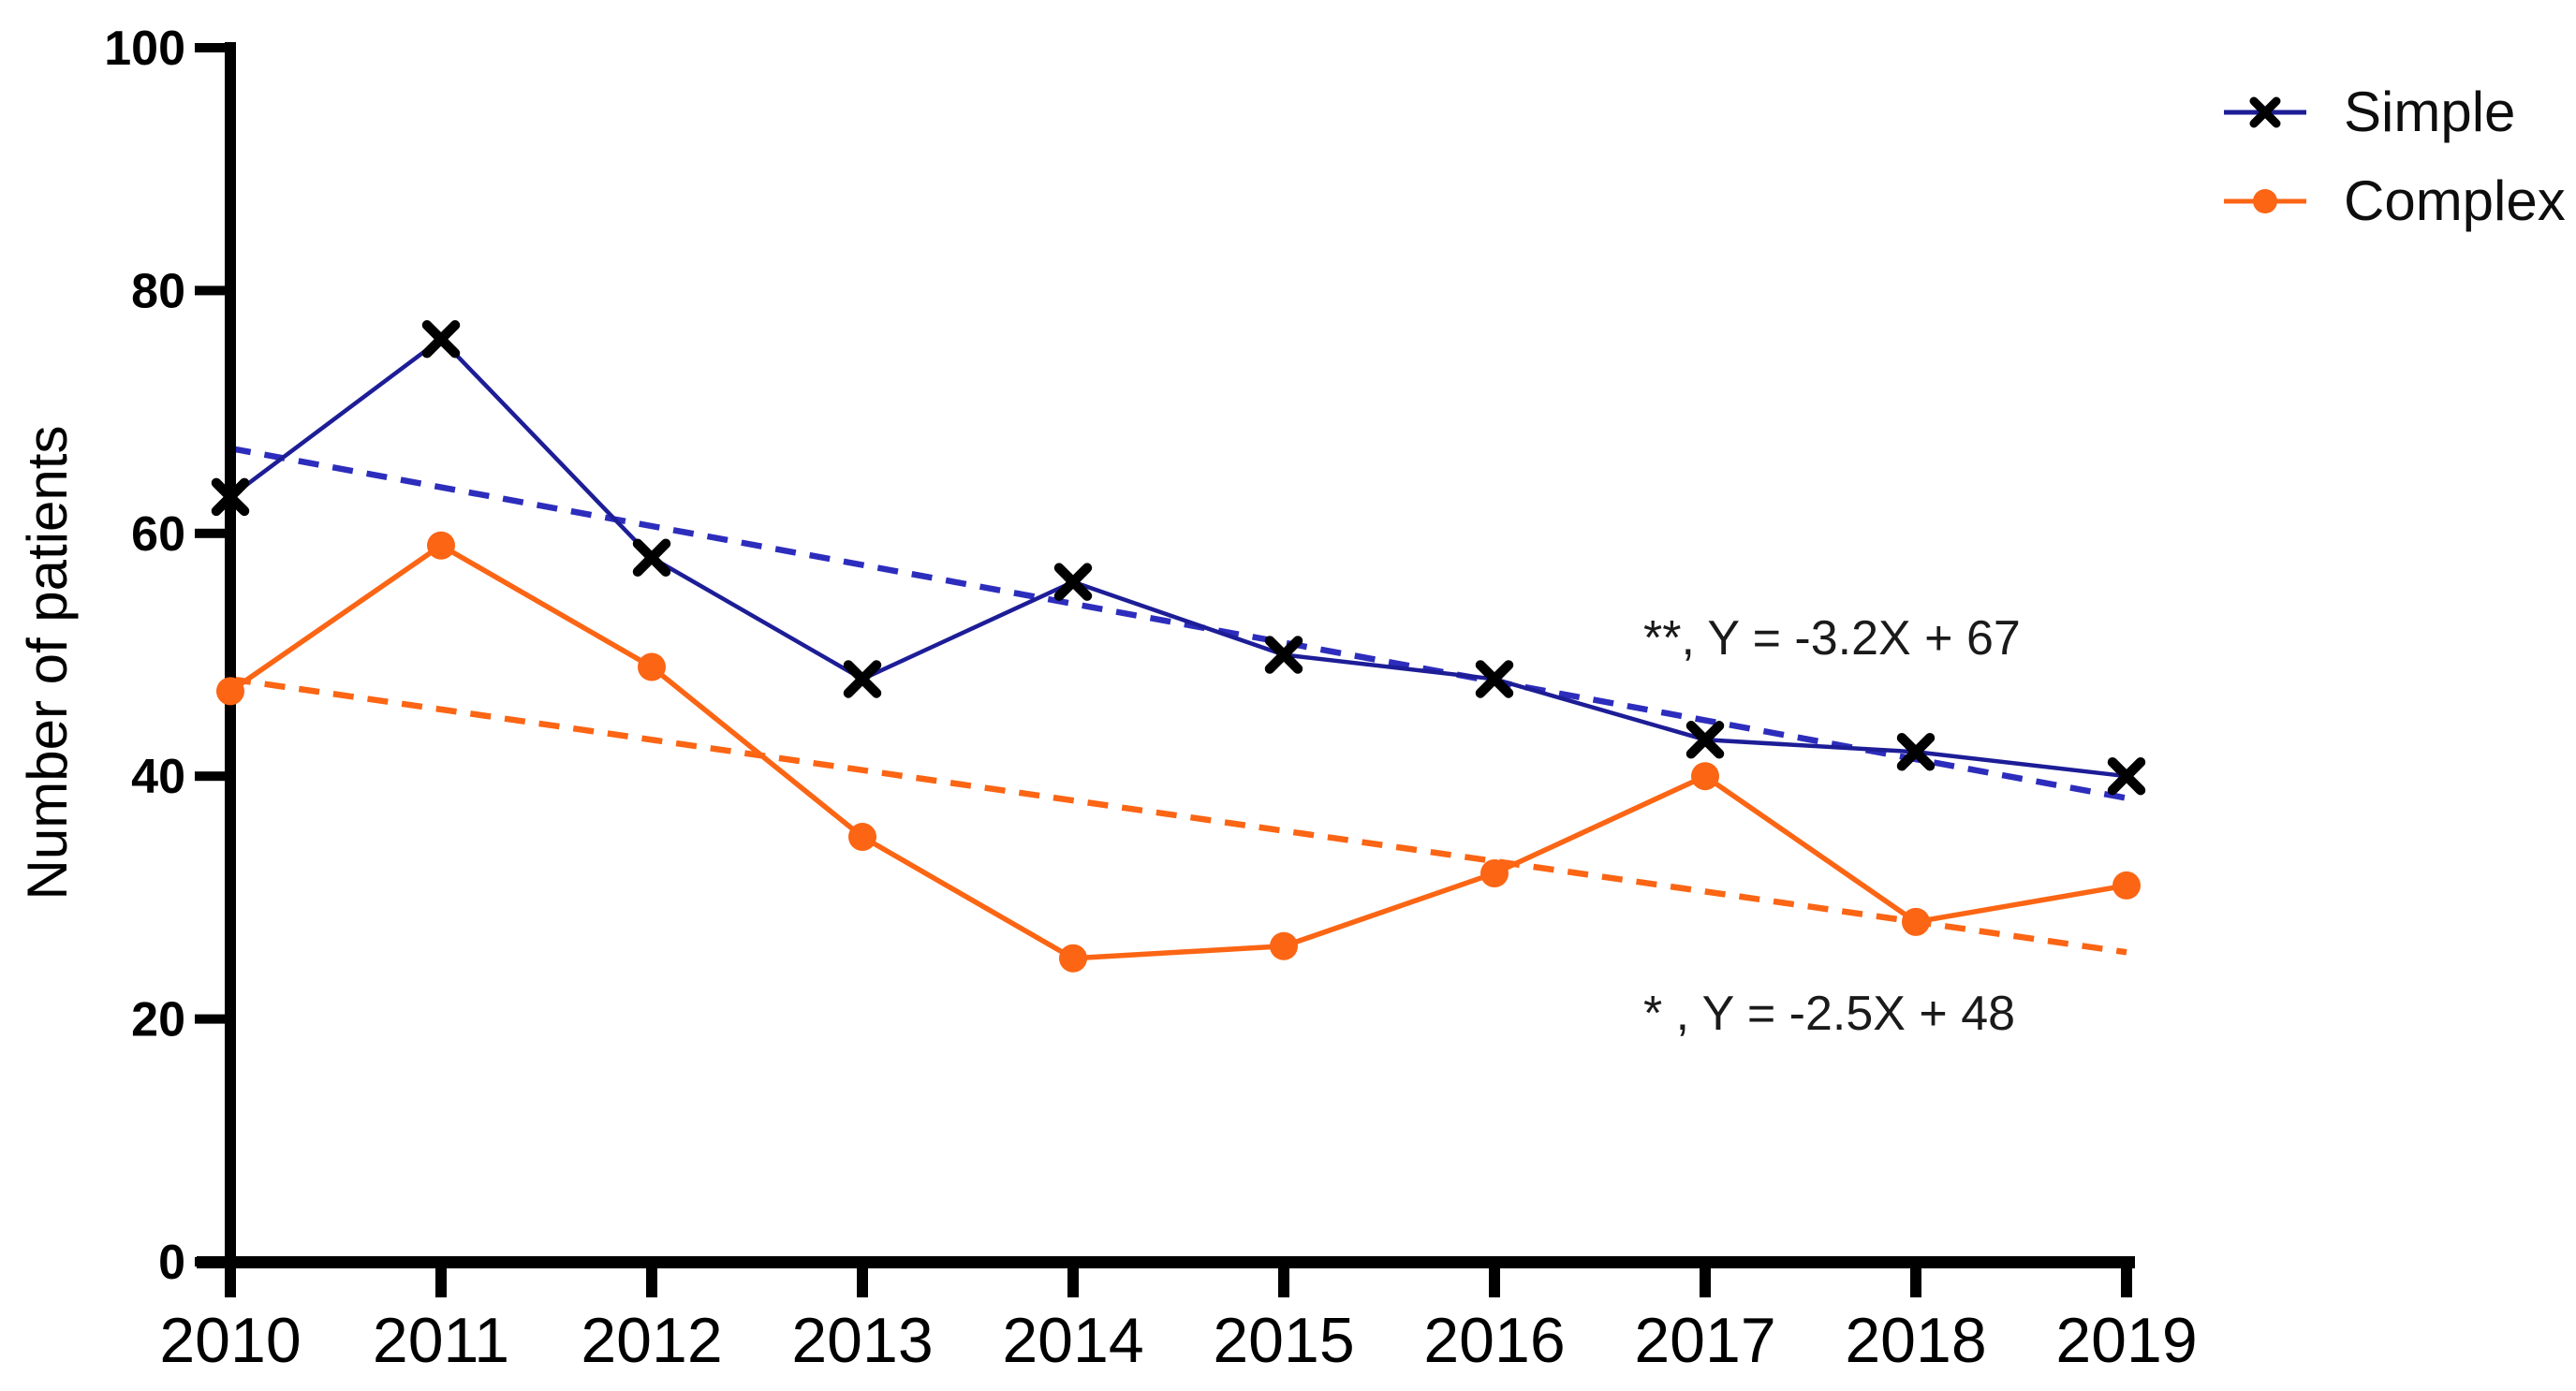  Describe the element at coordinates (158, 777) in the screenshot. I see `y-tick-label: 40` at that location.